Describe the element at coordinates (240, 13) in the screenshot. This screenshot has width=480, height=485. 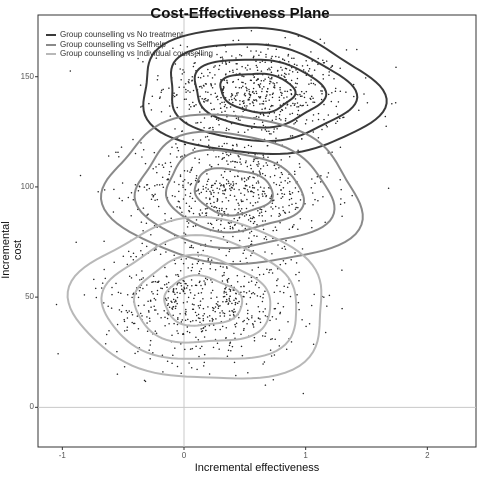
I see `chart-title: Cost-Effectiveness Plane` at that location.